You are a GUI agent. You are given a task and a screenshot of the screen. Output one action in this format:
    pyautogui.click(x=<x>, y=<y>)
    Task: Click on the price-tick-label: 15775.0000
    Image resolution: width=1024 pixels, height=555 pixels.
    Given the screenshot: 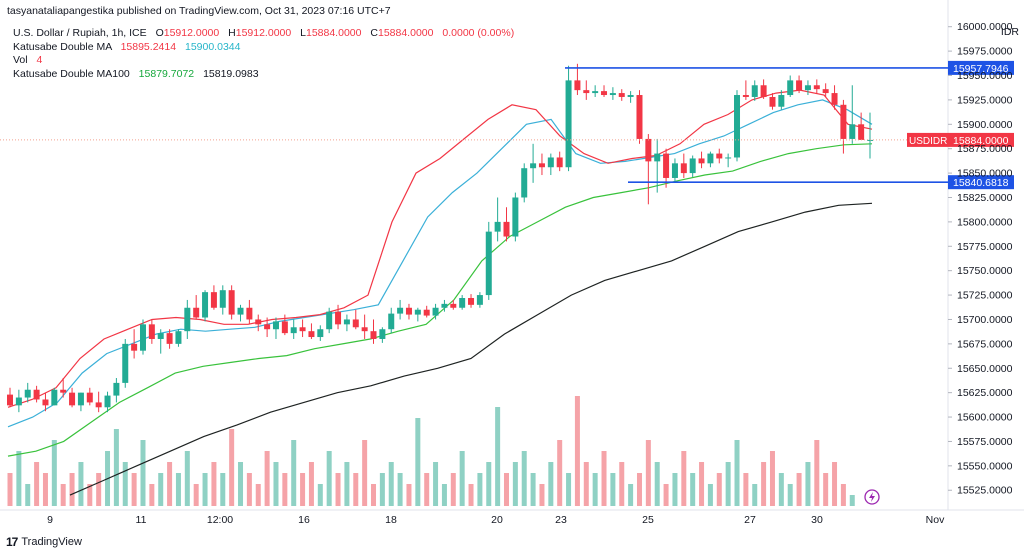 What is the action you would take?
    pyautogui.click(x=985, y=247)
    